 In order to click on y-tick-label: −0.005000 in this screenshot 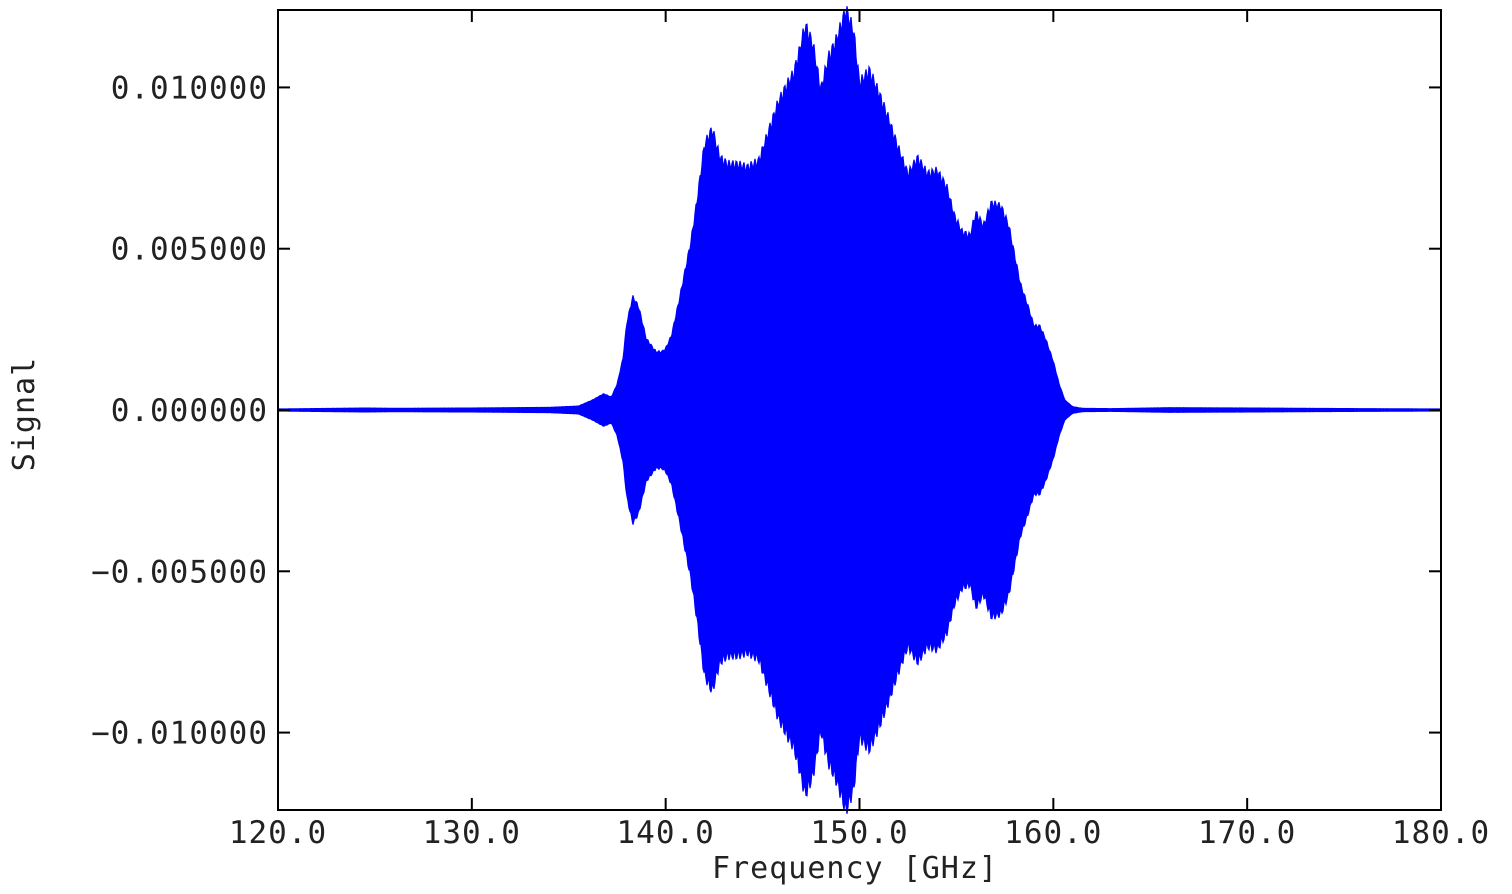, I will do `click(179, 572)`.